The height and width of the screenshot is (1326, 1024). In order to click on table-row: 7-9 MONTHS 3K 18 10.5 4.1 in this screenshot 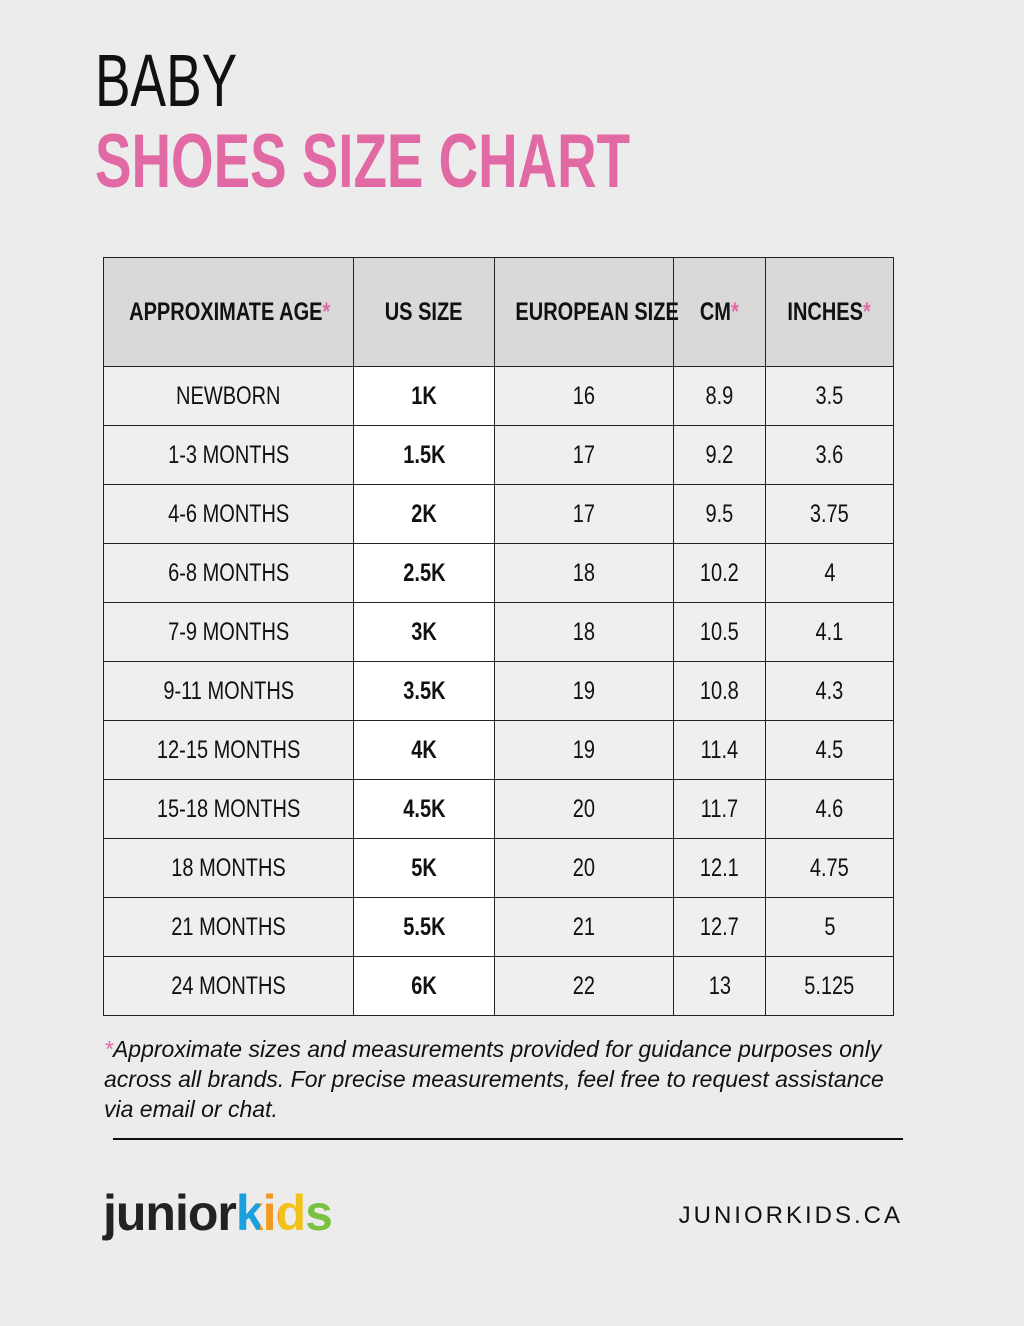, I will do `click(498, 632)`.